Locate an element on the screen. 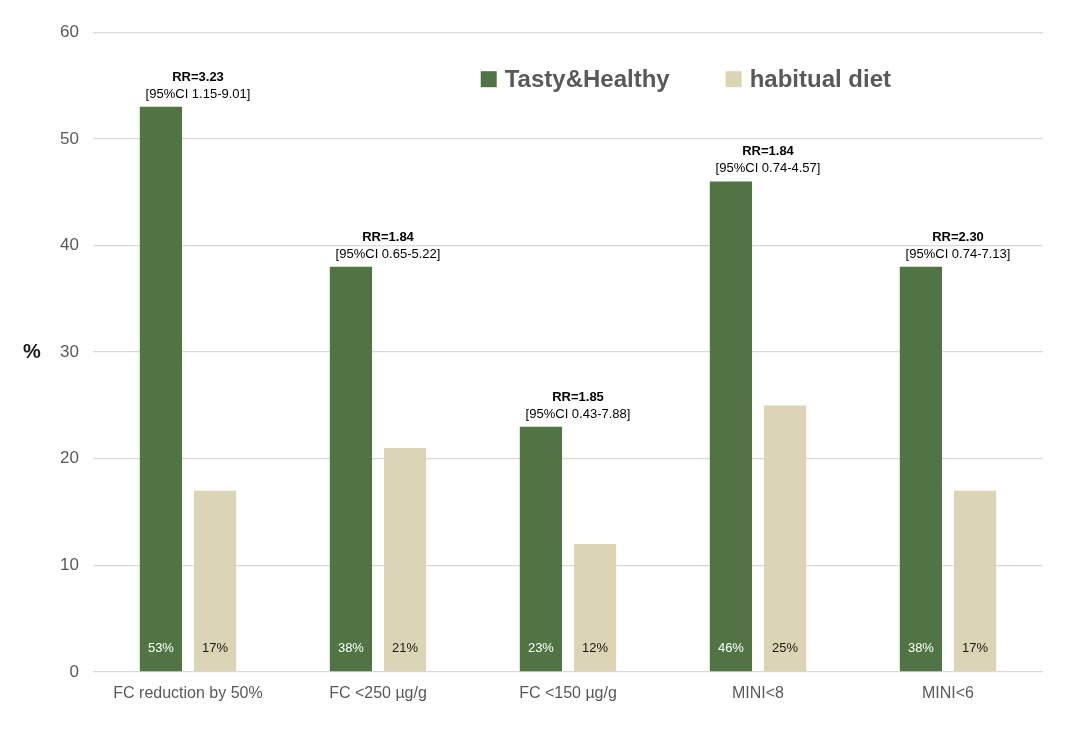  y-tick-label: 50 is located at coordinates (69, 138).